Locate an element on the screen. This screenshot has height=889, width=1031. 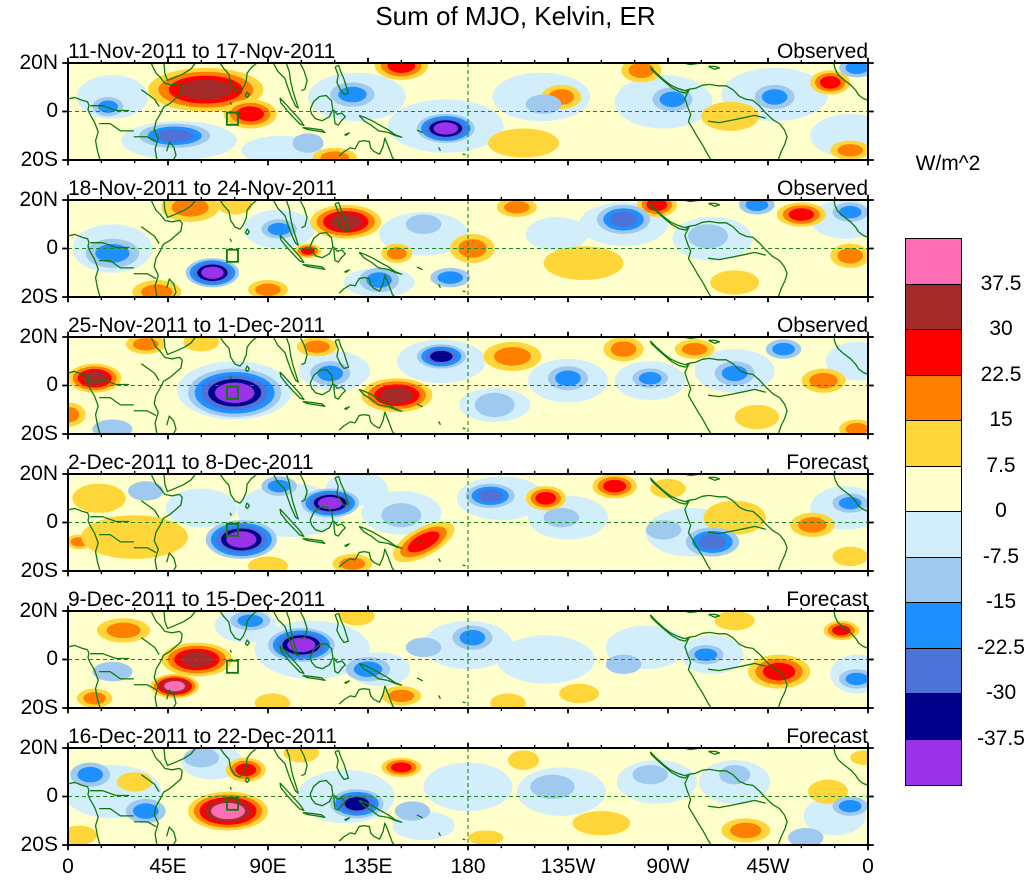
panel-6-header: 16-Dec-2011 to 22-Dec-2011 Forecast is located at coordinates (468, 736).